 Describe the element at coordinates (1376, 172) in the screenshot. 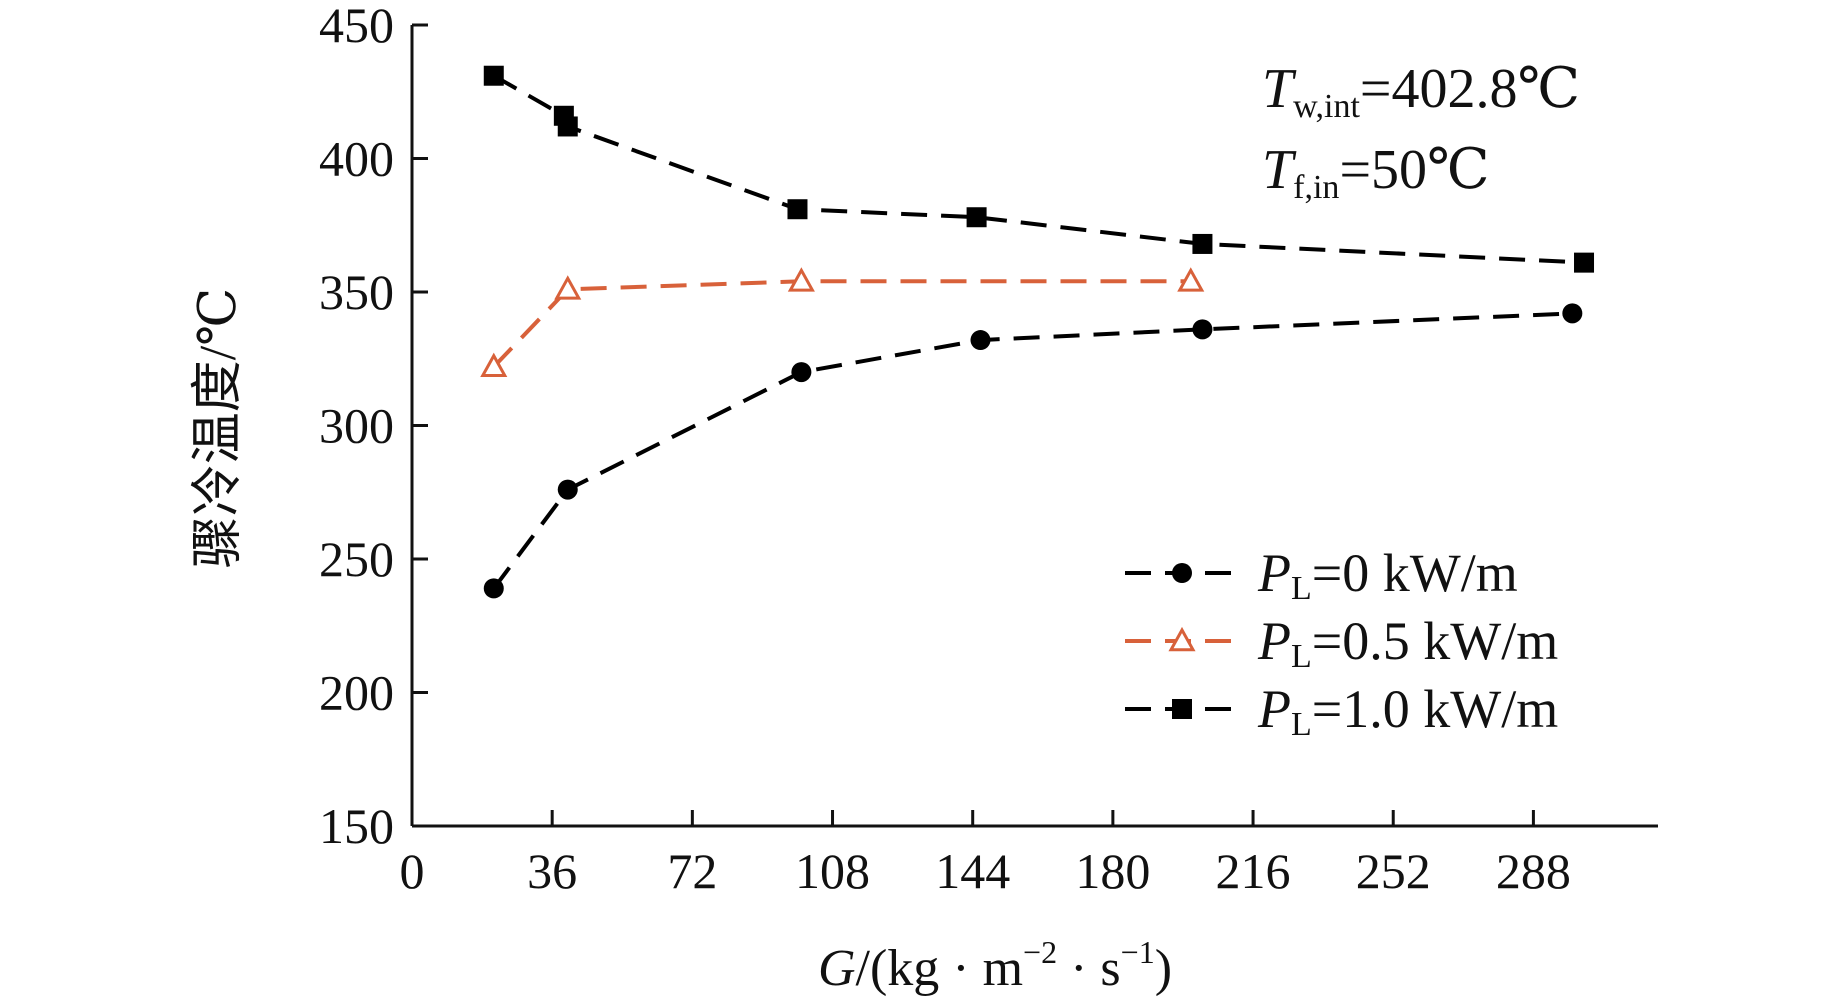

I see `annotation-text: Tf,in=50℃` at that location.